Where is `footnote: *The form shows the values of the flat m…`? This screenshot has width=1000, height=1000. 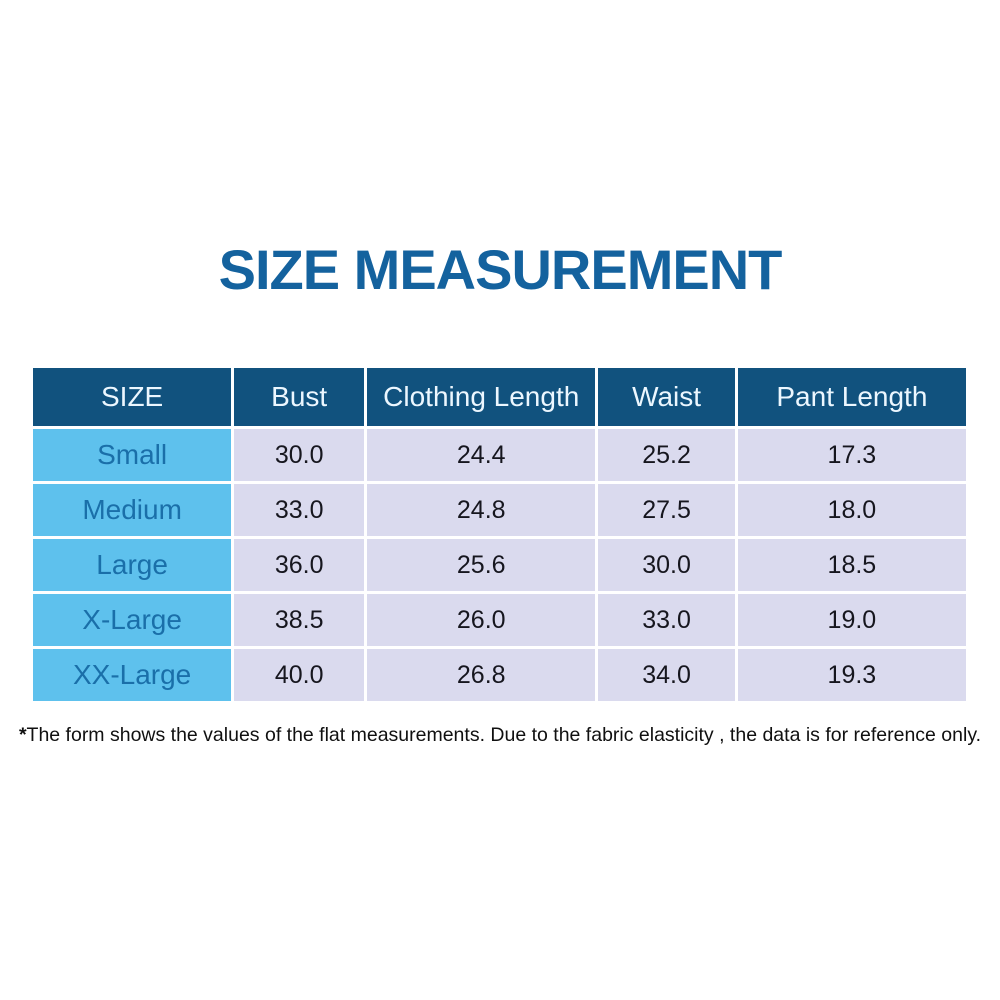
footnote: *The form shows the values of the flat m… is located at coordinates (500, 735).